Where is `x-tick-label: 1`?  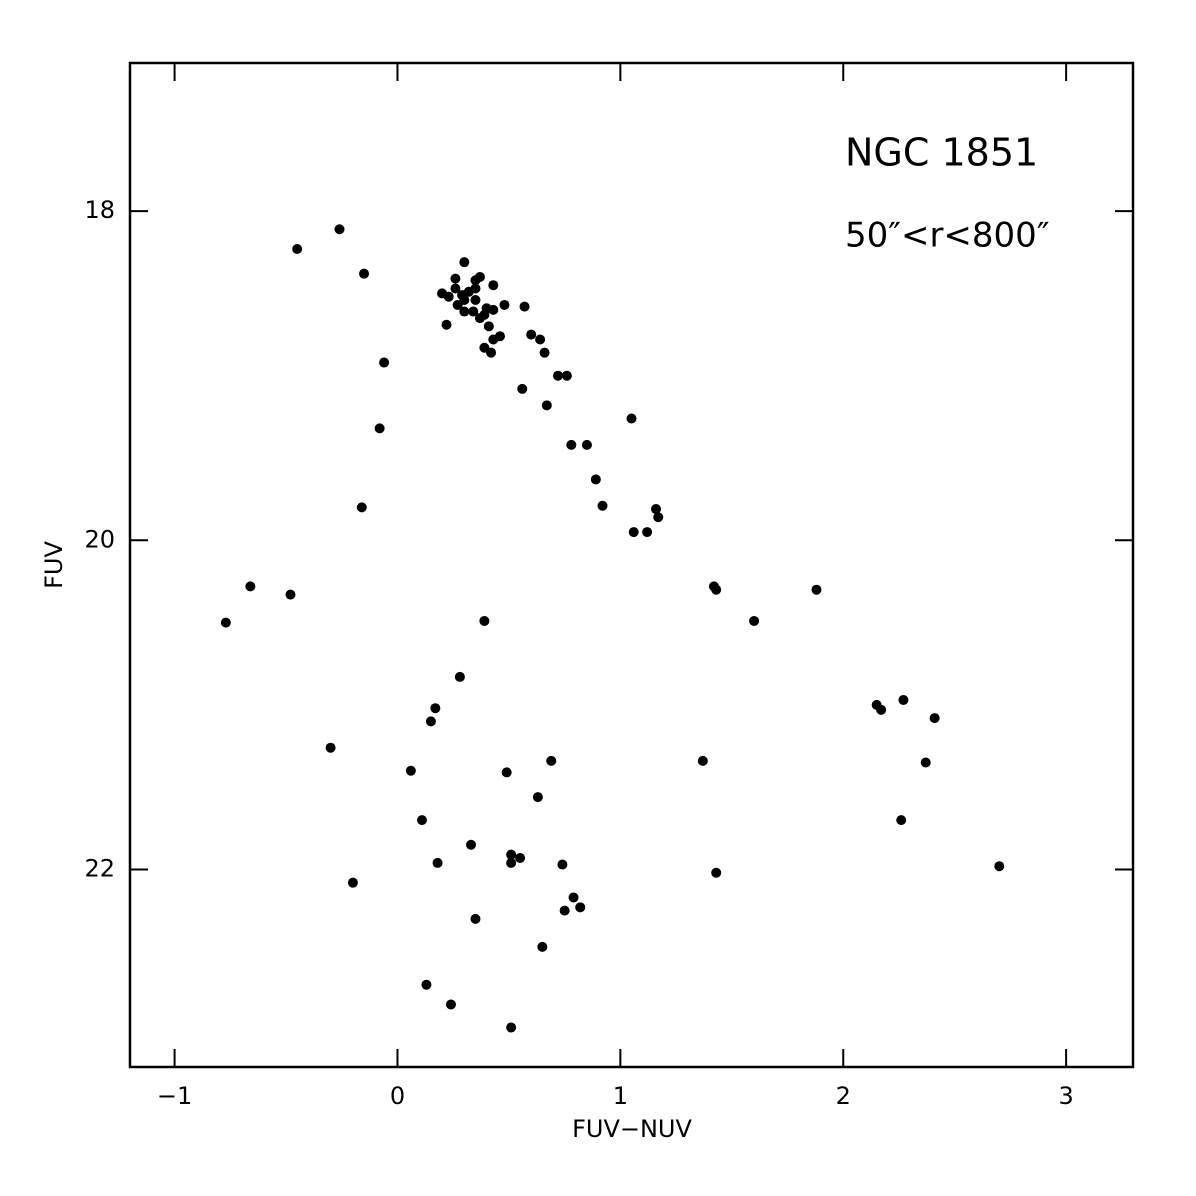 x-tick-label: 1 is located at coordinates (620, 1096).